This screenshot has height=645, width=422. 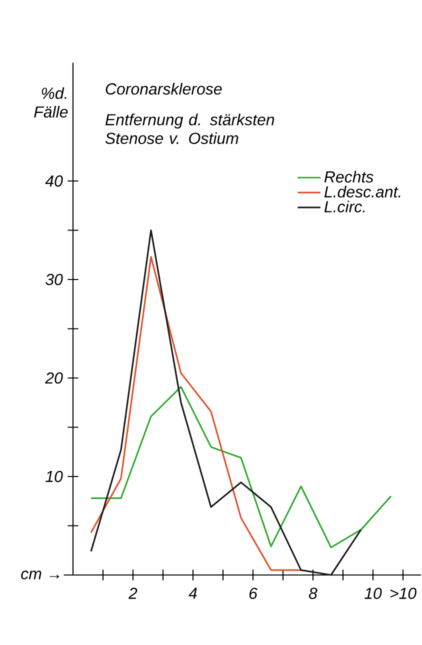 I want to click on text: Coronarsklerose, so click(x=164, y=88).